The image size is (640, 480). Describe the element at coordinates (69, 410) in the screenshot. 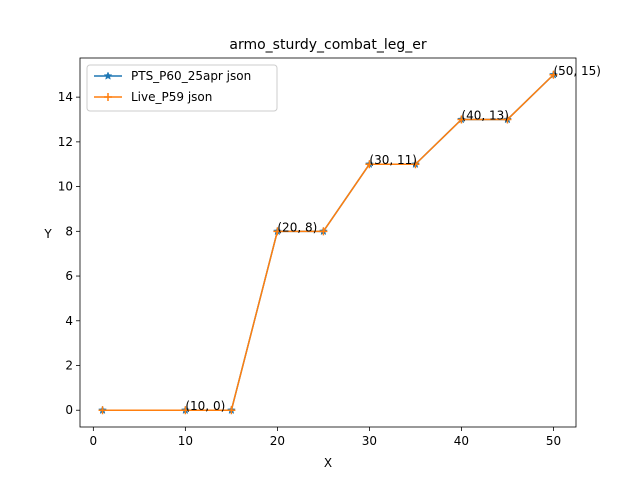

I see `y-tick-label: 0` at that location.